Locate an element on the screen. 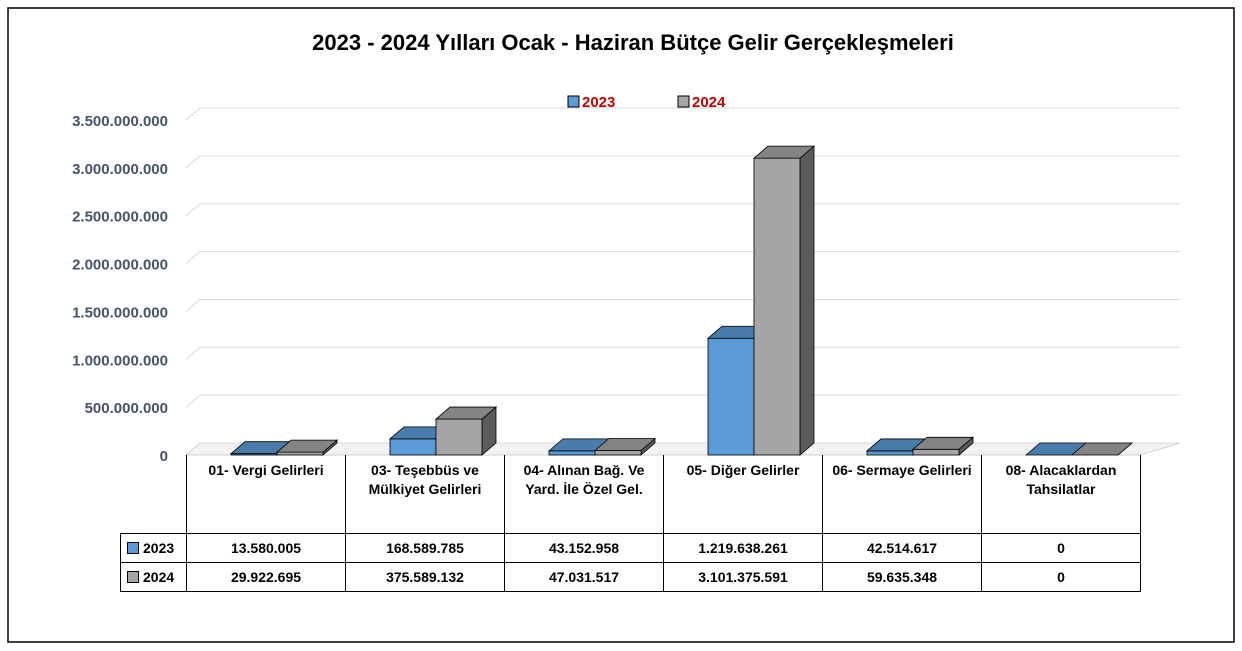  y-tick-label: 2.000.000.000 is located at coordinates (120, 265).